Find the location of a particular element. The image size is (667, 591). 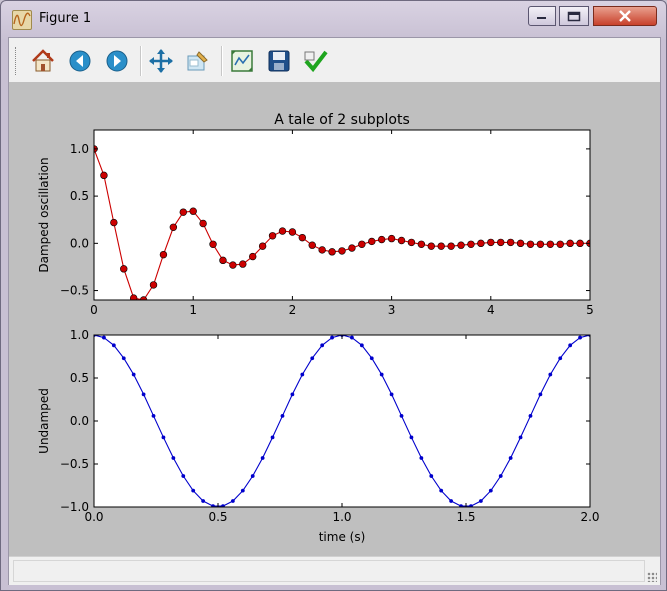

x-tick-label: 5 is located at coordinates (590, 310).